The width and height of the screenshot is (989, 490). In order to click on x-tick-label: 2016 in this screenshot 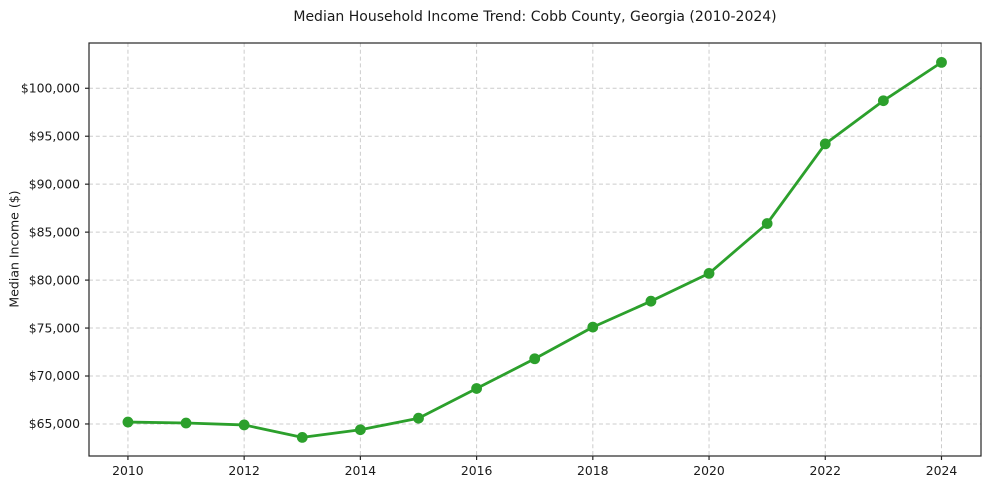, I will do `click(477, 470)`.